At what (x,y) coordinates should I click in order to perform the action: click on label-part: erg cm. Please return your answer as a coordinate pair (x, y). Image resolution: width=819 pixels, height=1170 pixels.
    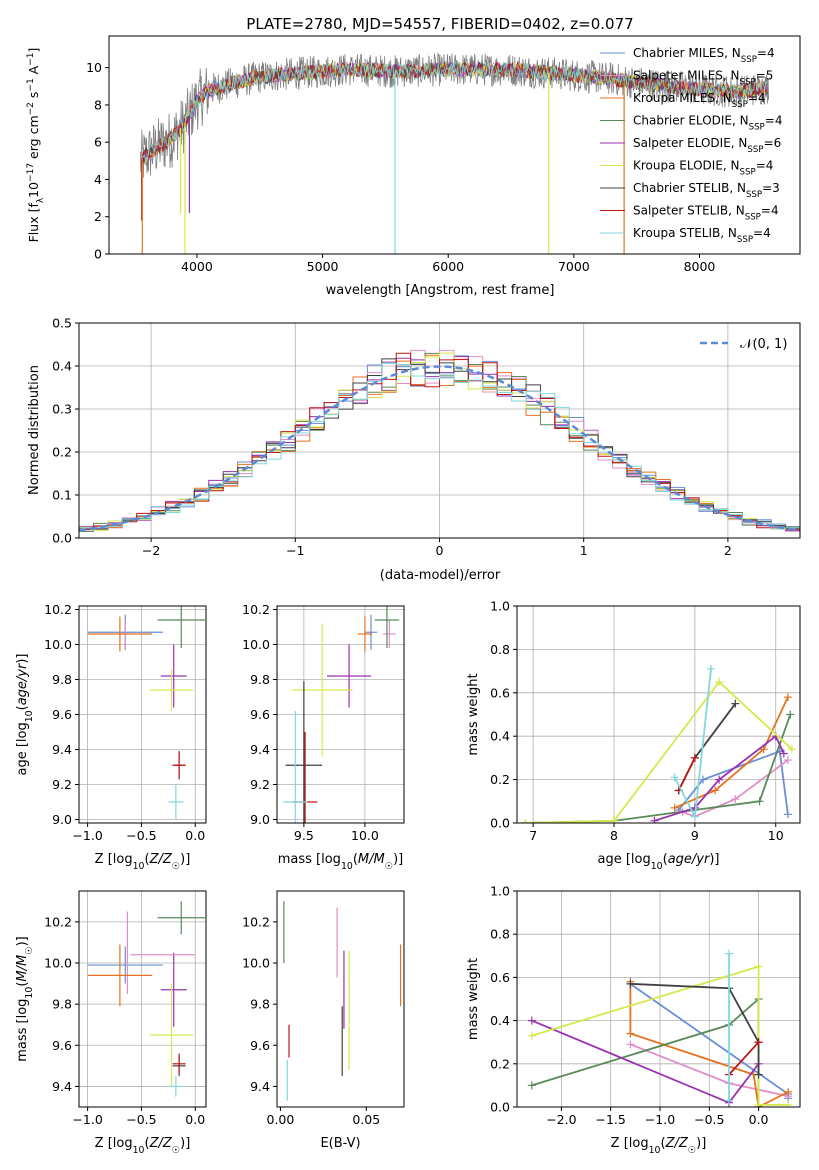
    Looking at the image, I should click on (33, 139).